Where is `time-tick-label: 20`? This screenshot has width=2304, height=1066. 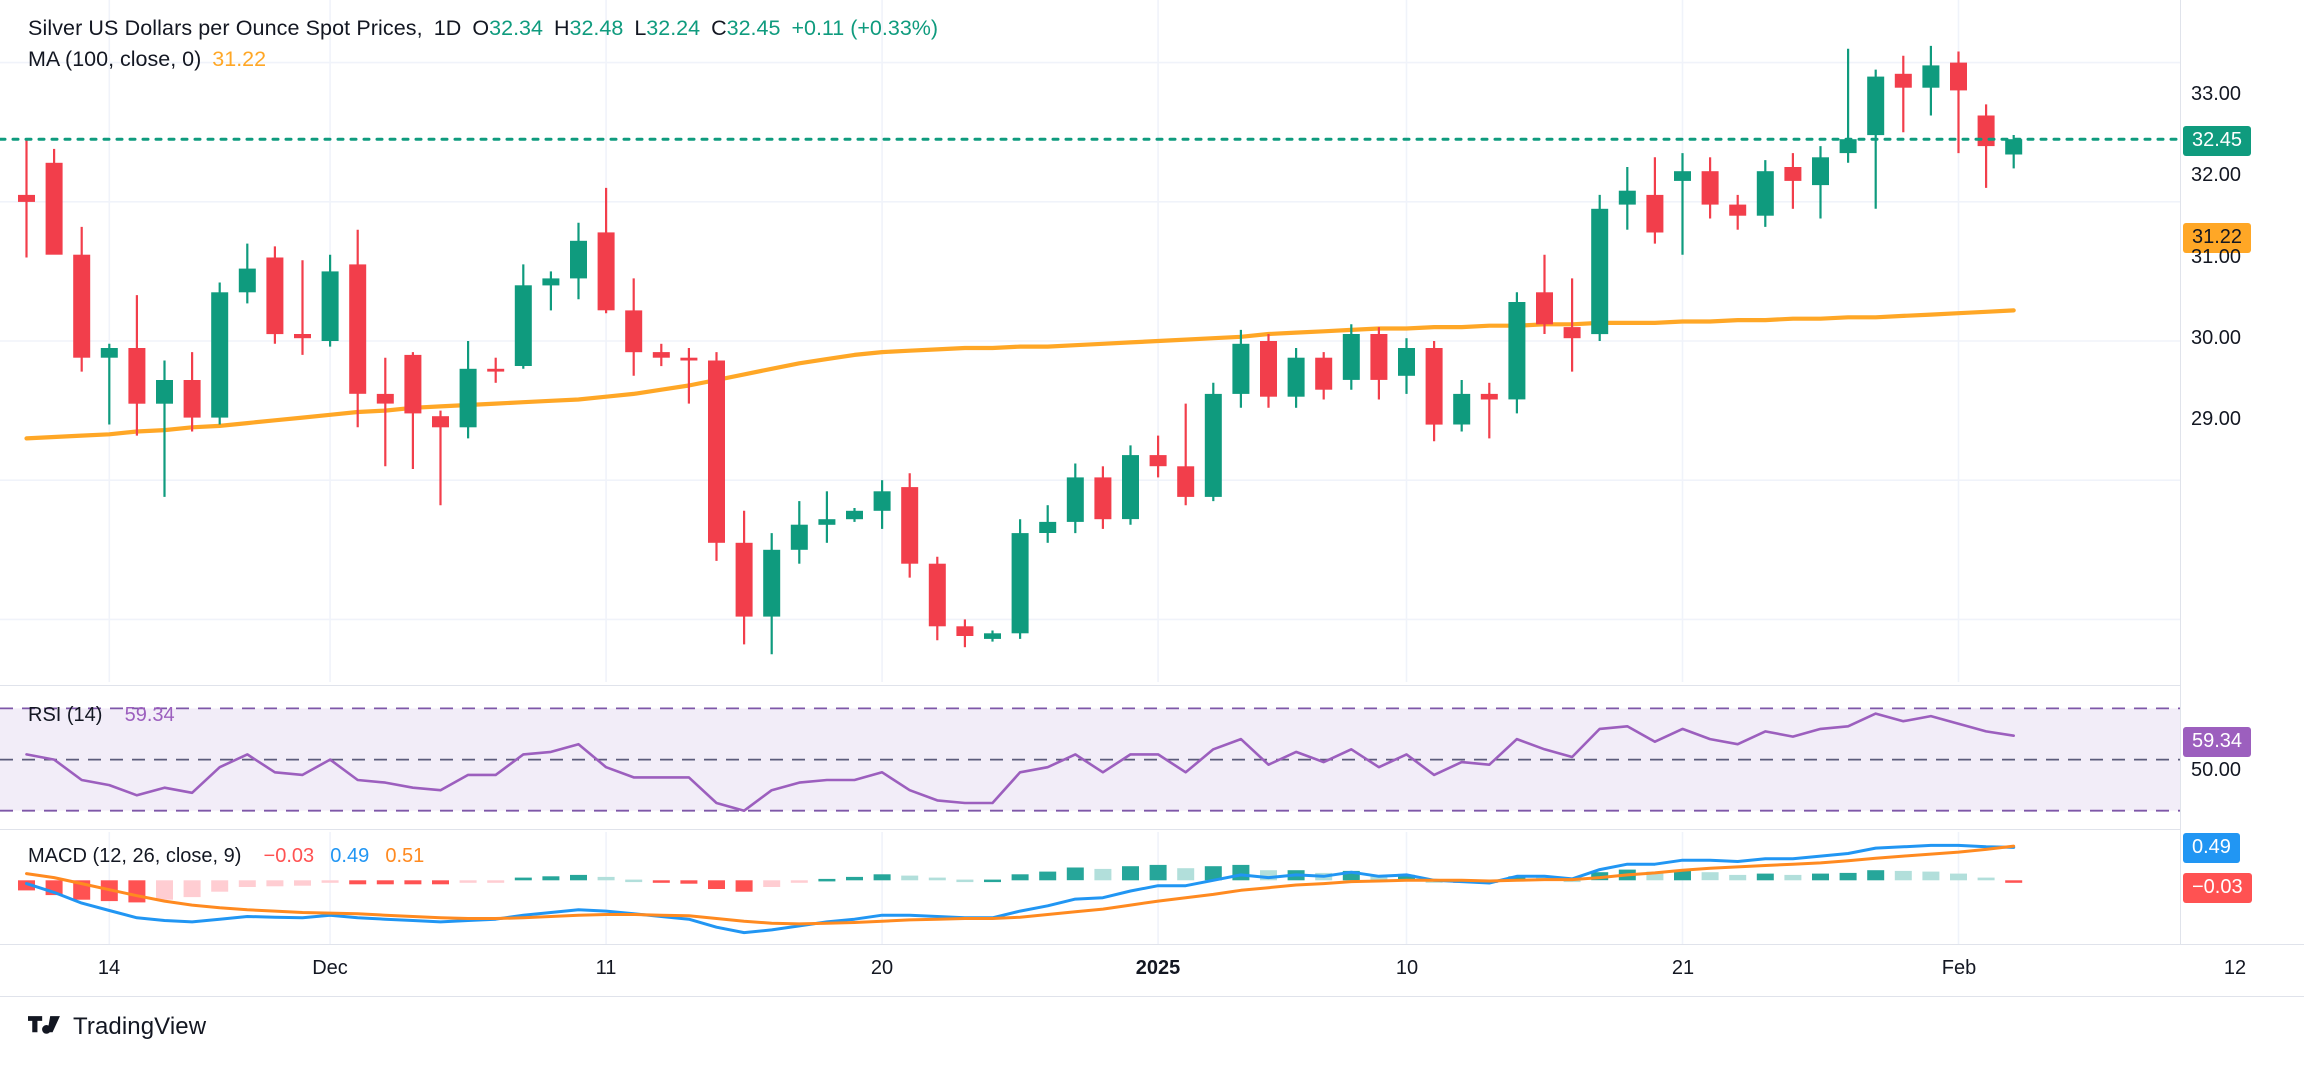
time-tick-label: 20 is located at coordinates (882, 968).